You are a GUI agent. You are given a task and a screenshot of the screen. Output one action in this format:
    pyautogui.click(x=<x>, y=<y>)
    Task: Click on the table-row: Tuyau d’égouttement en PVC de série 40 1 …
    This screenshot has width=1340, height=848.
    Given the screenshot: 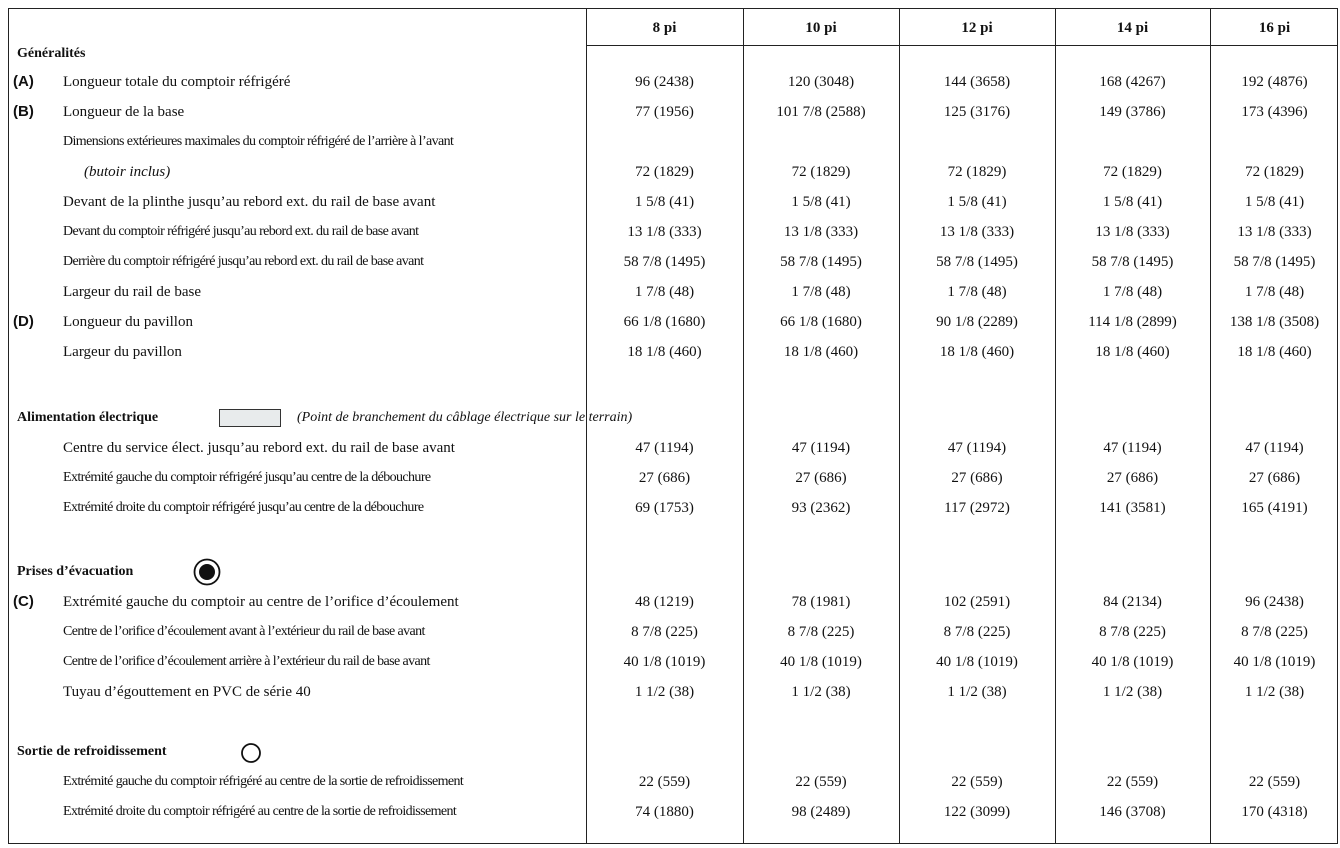 What is the action you would take?
    pyautogui.click(x=674, y=692)
    